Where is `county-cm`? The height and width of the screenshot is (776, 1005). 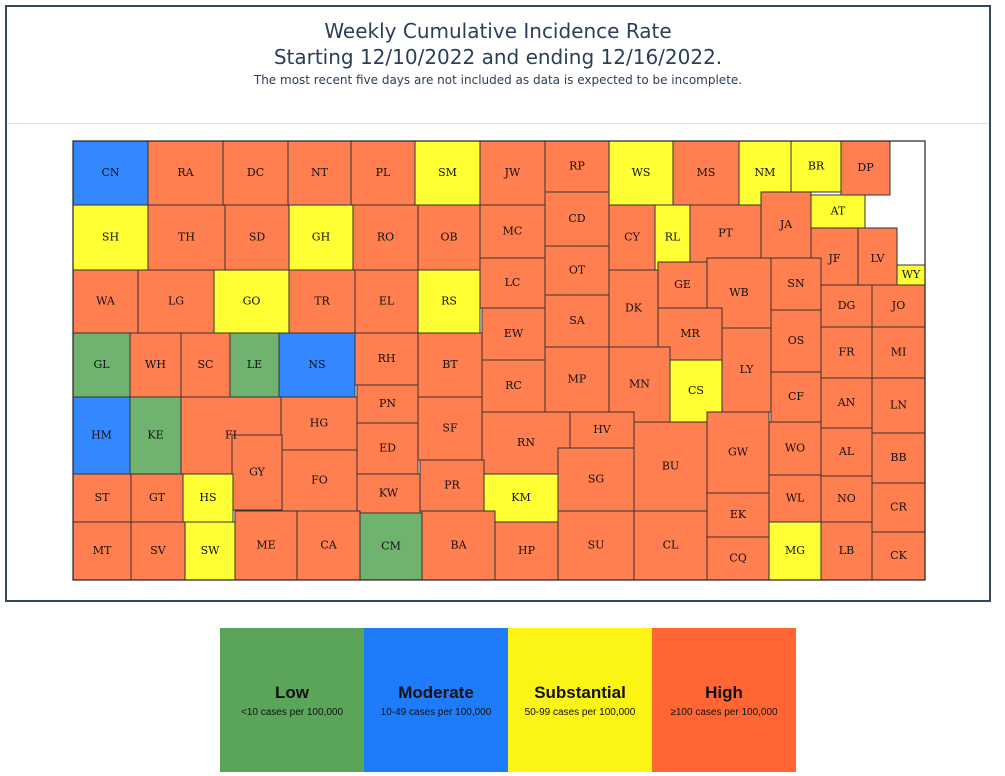 county-cm is located at coordinates (391, 546).